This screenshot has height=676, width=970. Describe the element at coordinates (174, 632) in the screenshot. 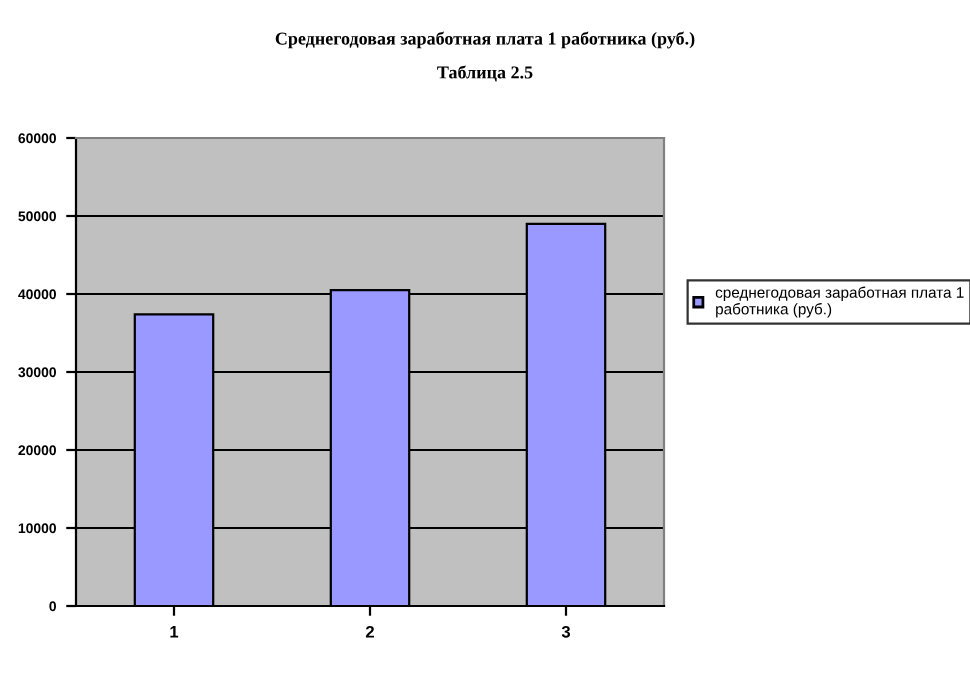

I see `x-tick-label: 1` at that location.